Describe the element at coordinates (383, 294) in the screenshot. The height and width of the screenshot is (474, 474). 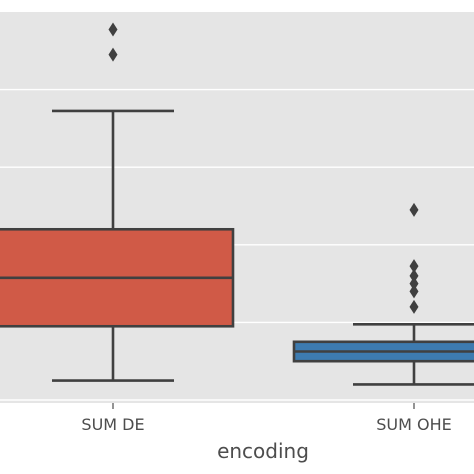
I see `box-group` at that location.